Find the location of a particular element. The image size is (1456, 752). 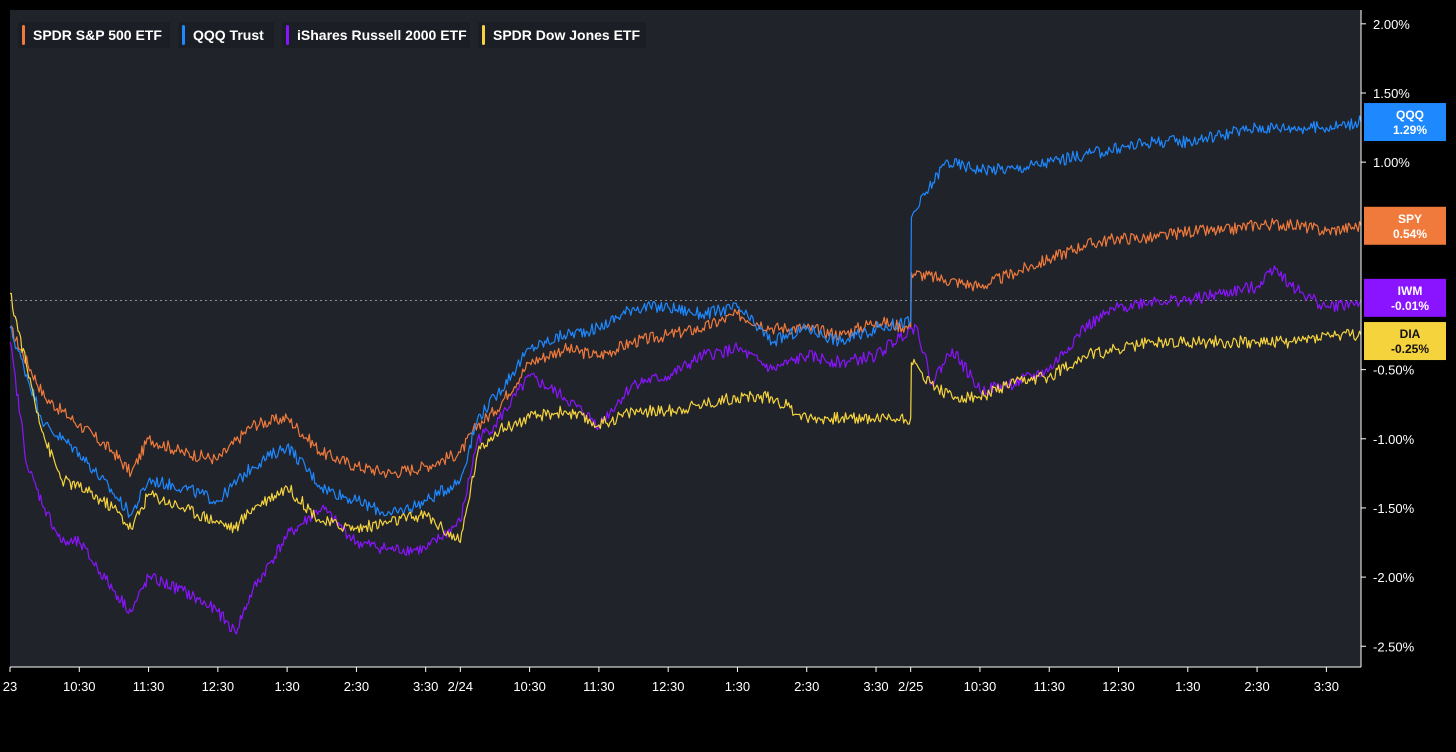

tag-ticker: IWM is located at coordinates (1410, 291).